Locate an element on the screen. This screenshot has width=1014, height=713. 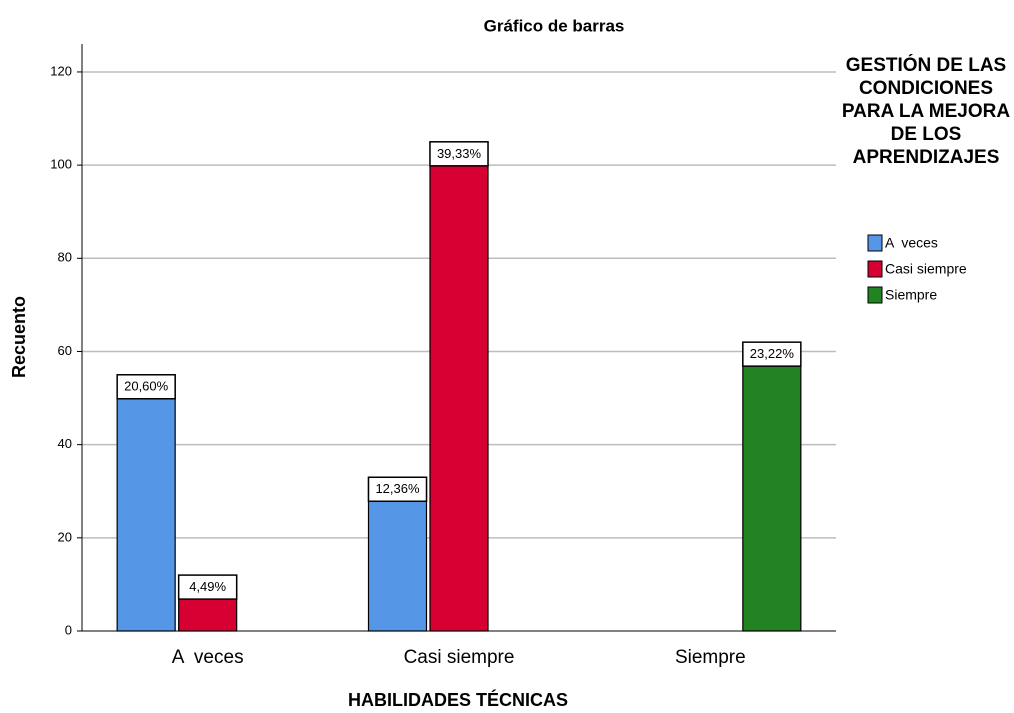
legend-label: Casi siempre is located at coordinates (926, 269).